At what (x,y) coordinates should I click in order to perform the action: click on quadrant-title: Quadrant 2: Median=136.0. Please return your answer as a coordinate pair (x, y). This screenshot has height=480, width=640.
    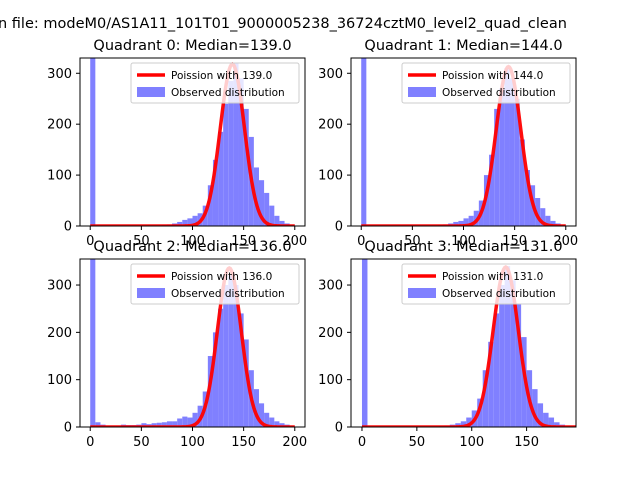
    Looking at the image, I should click on (192, 247).